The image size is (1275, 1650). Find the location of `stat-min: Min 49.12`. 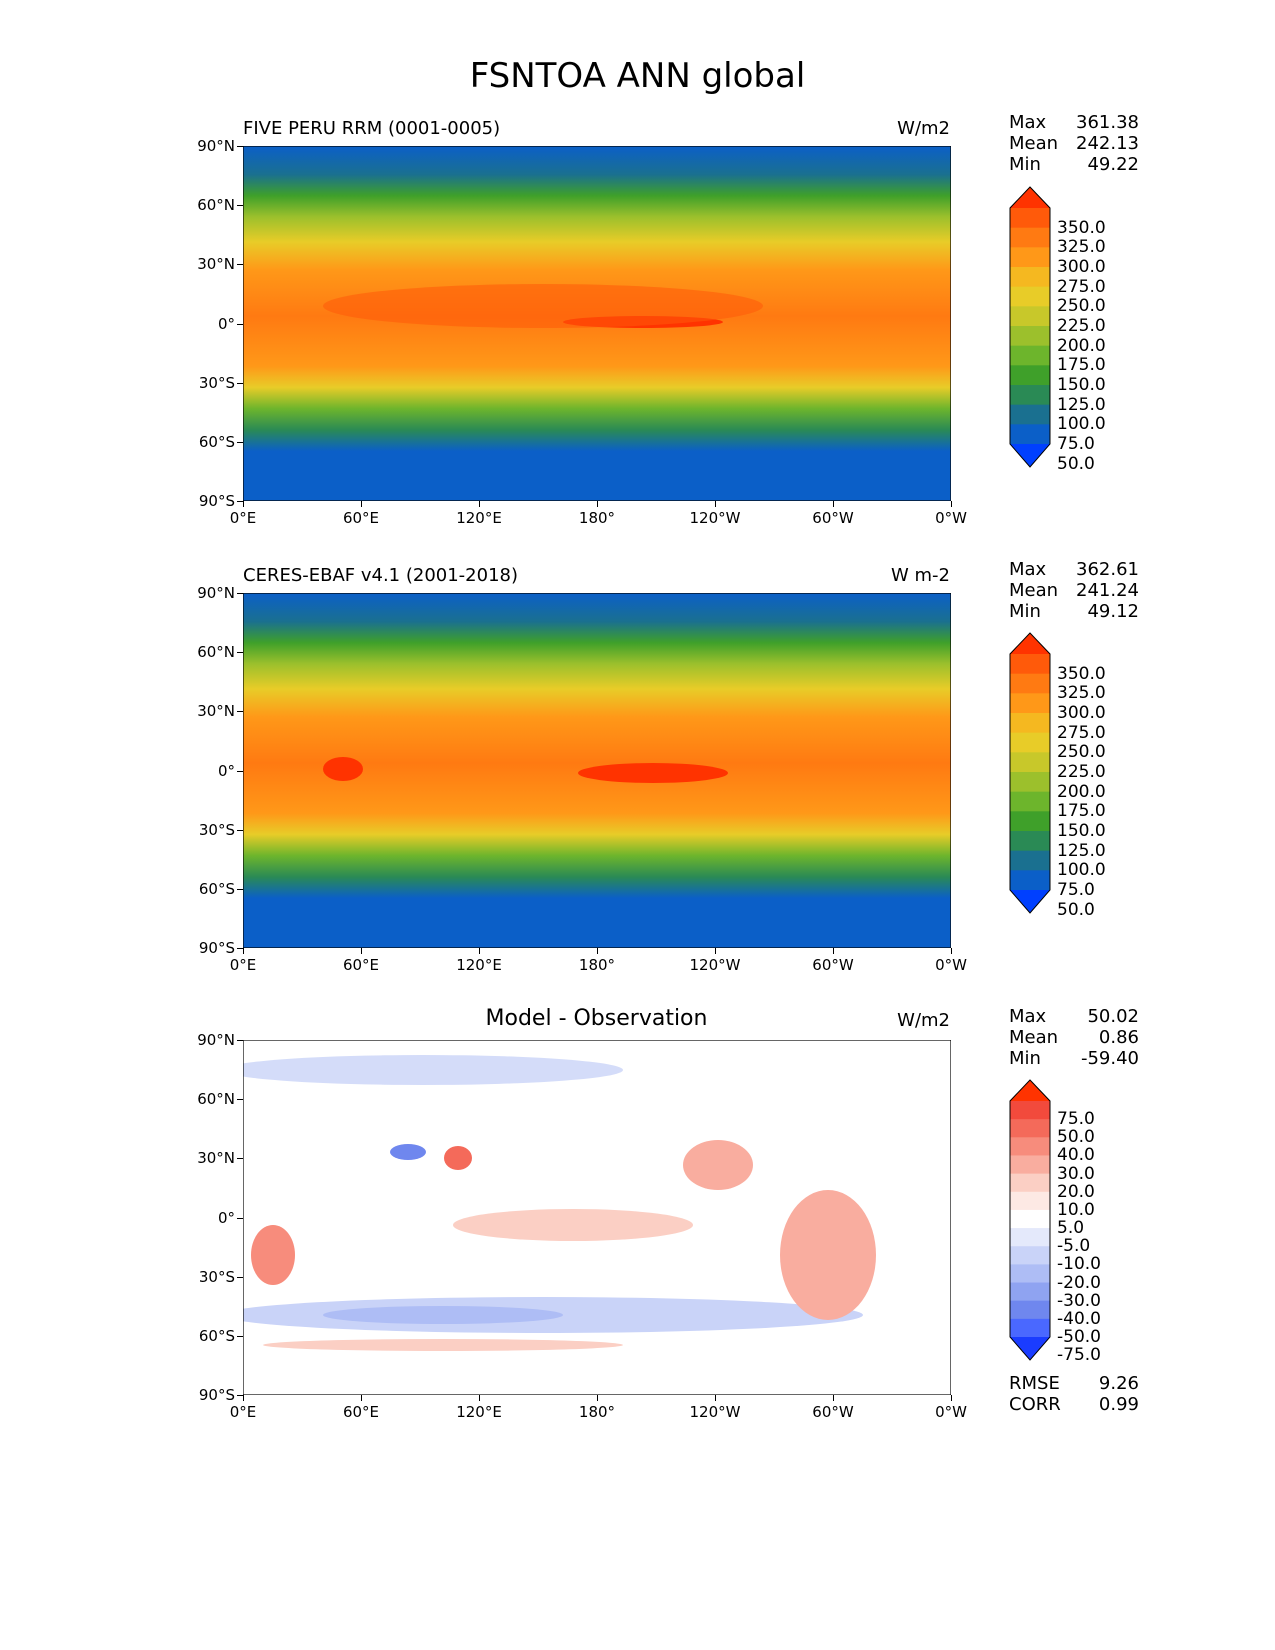

stat-min: Min 49.12 is located at coordinates (1074, 612).